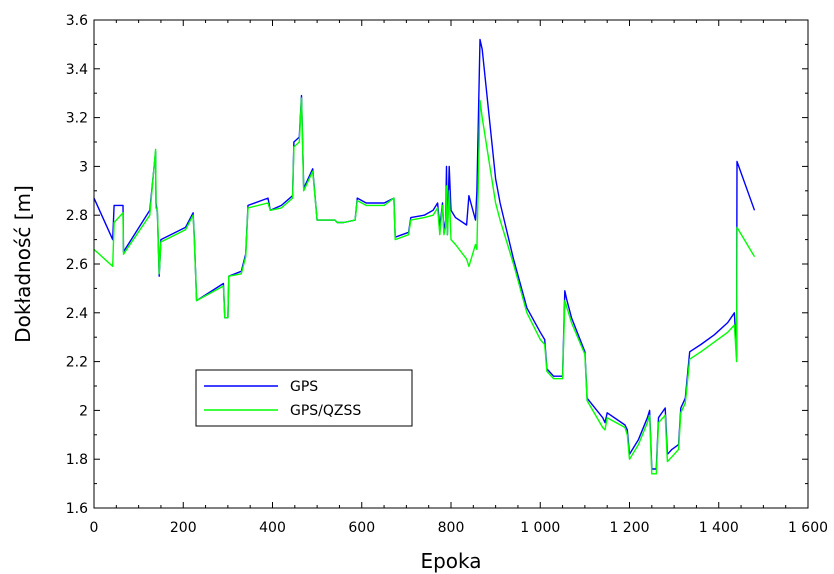  I want to click on x-tick-label: 600, so click(361, 528).